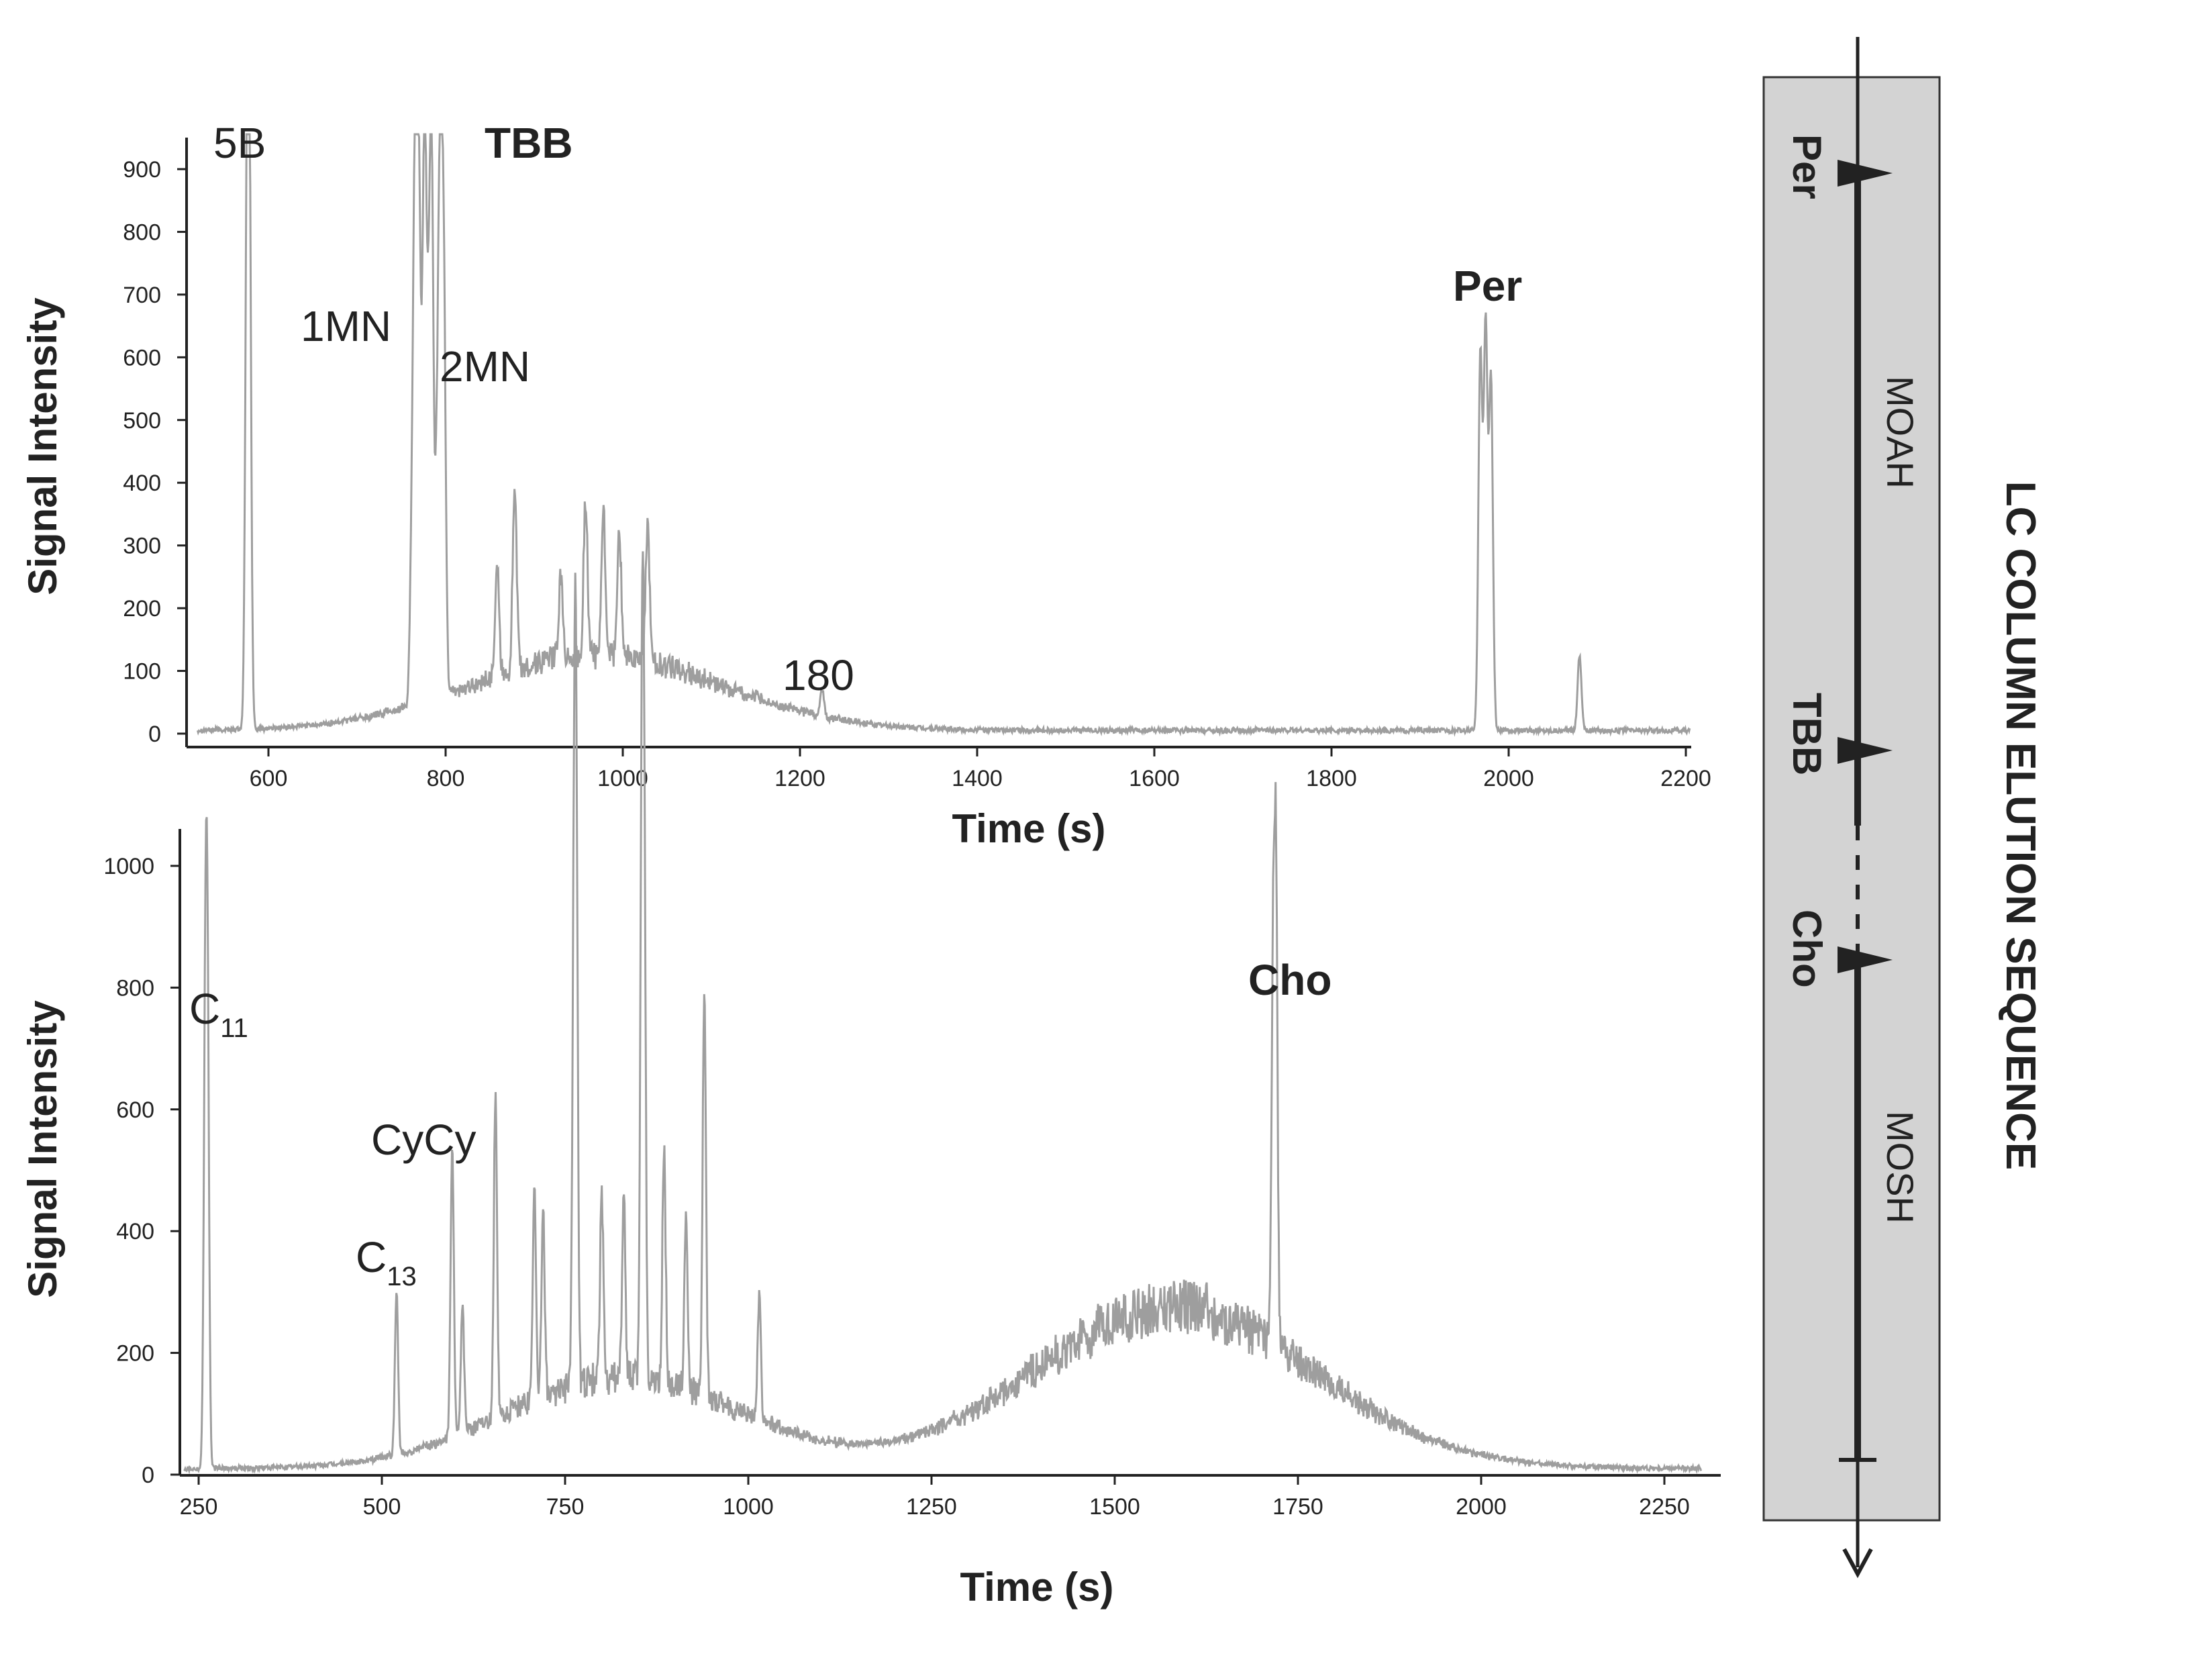 This screenshot has height=1674, width=2212. I want to click on annotation-tbb-top: TBB, so click(529, 143).